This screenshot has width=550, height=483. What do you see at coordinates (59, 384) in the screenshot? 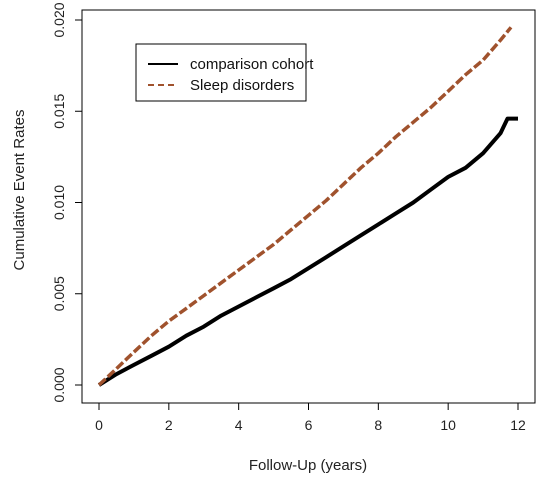
I see `y-tick-label: 0.000` at bounding box center [59, 384].